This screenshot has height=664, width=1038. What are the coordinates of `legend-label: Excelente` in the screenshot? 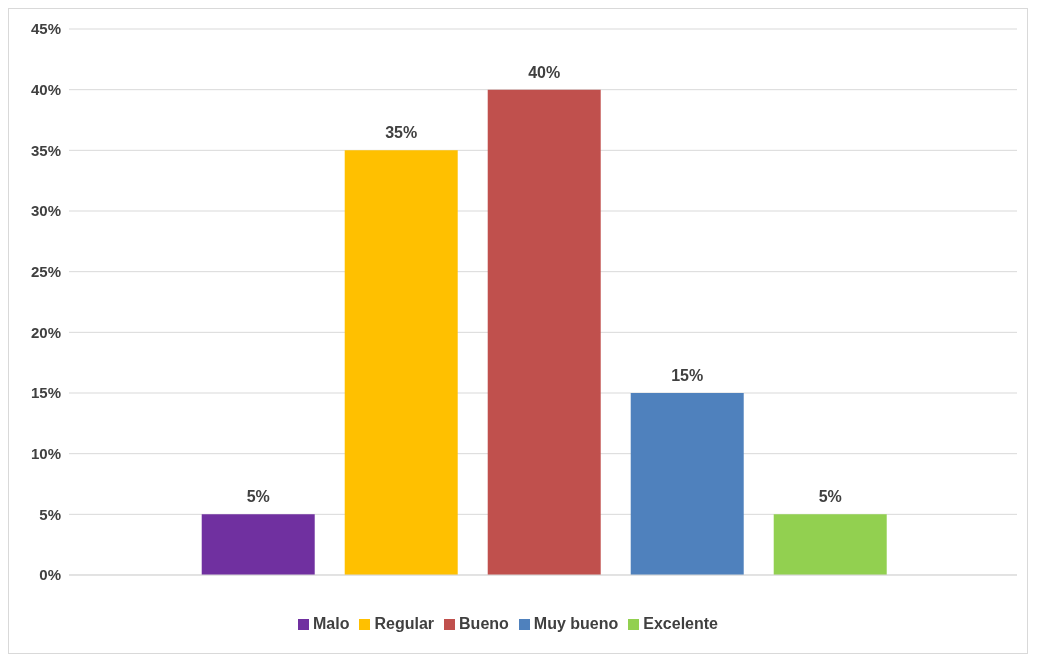 It's located at (680, 623).